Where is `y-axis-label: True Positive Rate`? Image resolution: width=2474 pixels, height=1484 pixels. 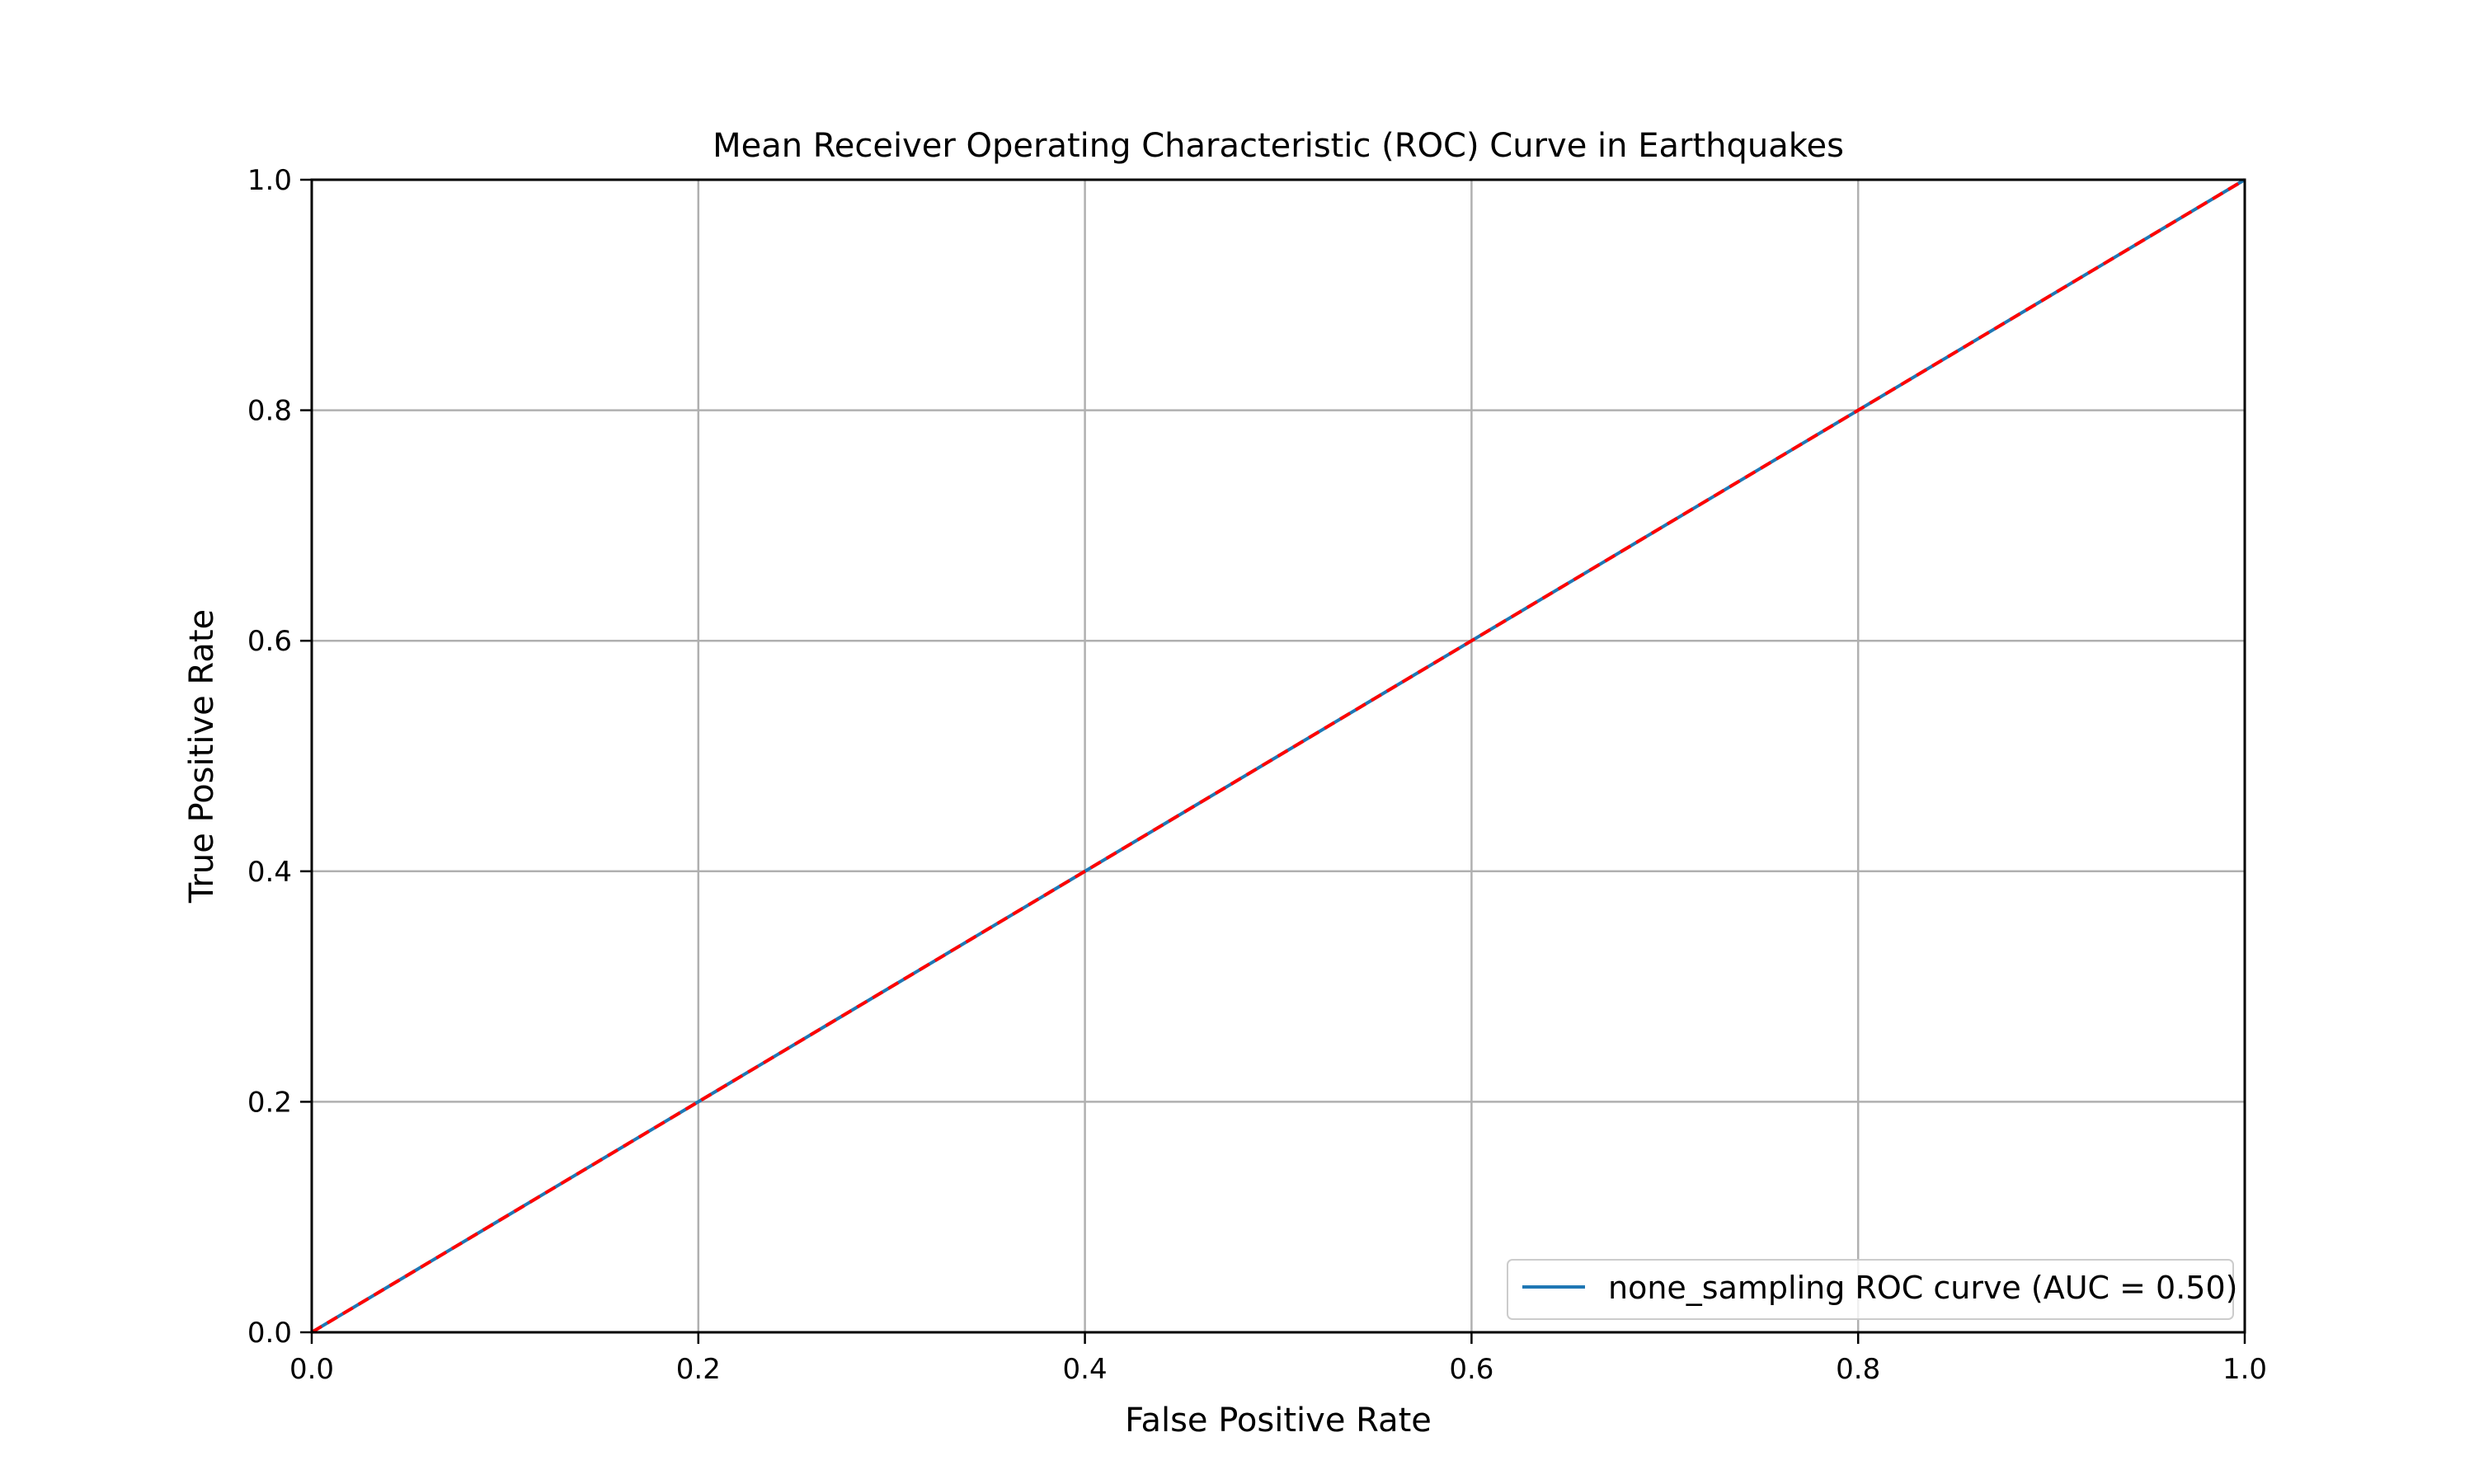 y-axis-label: True Positive Rate is located at coordinates (202, 756).